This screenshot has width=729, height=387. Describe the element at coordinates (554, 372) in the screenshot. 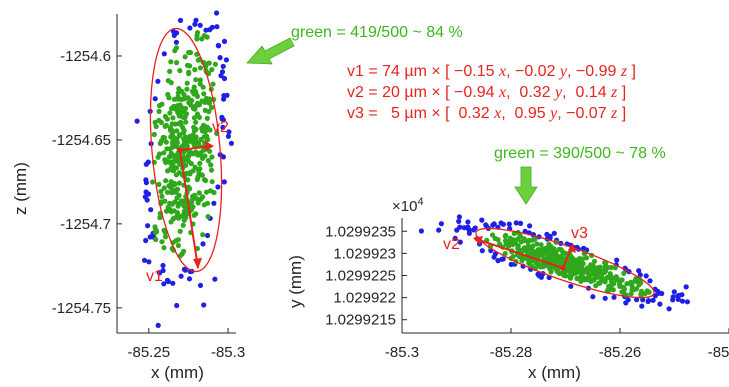

I see `right-x-axis-label: x (mm)` at that location.